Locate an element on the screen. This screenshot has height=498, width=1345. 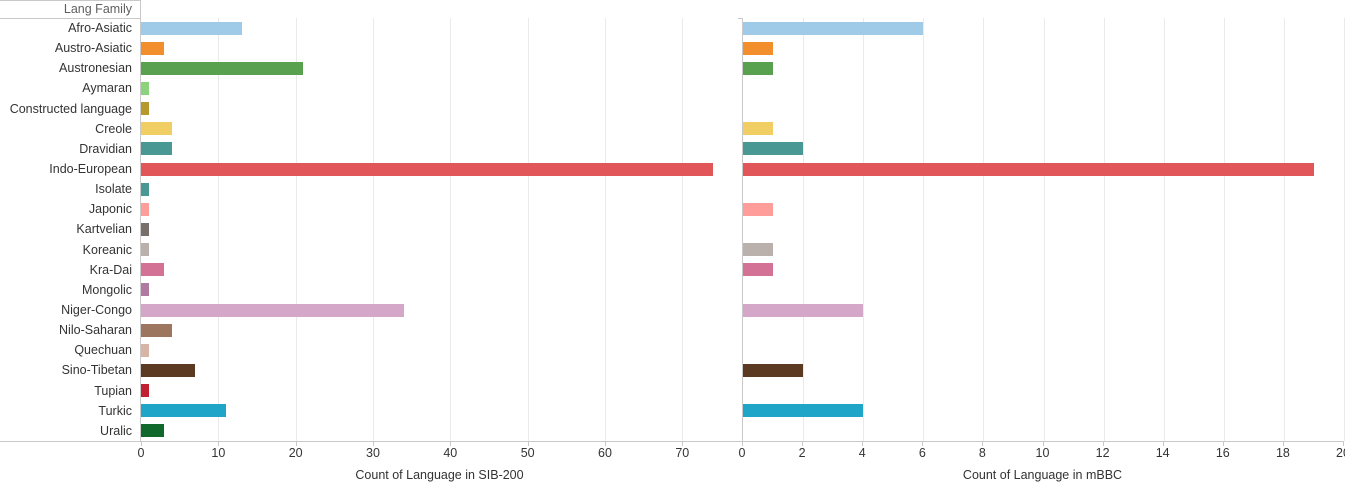
tick-label: 0 is located at coordinates (742, 453).